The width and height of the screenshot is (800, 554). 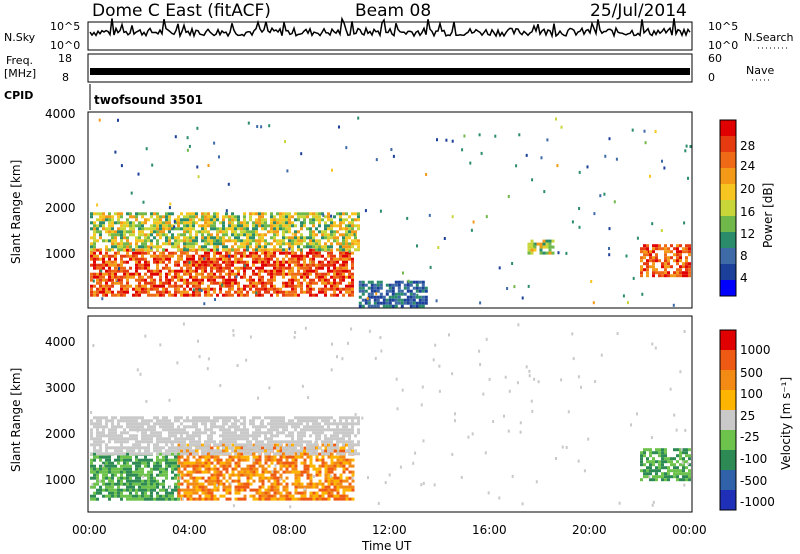 What do you see at coordinates (390, 68) in the screenshot?
I see `freq-panel-frame` at bounding box center [390, 68].